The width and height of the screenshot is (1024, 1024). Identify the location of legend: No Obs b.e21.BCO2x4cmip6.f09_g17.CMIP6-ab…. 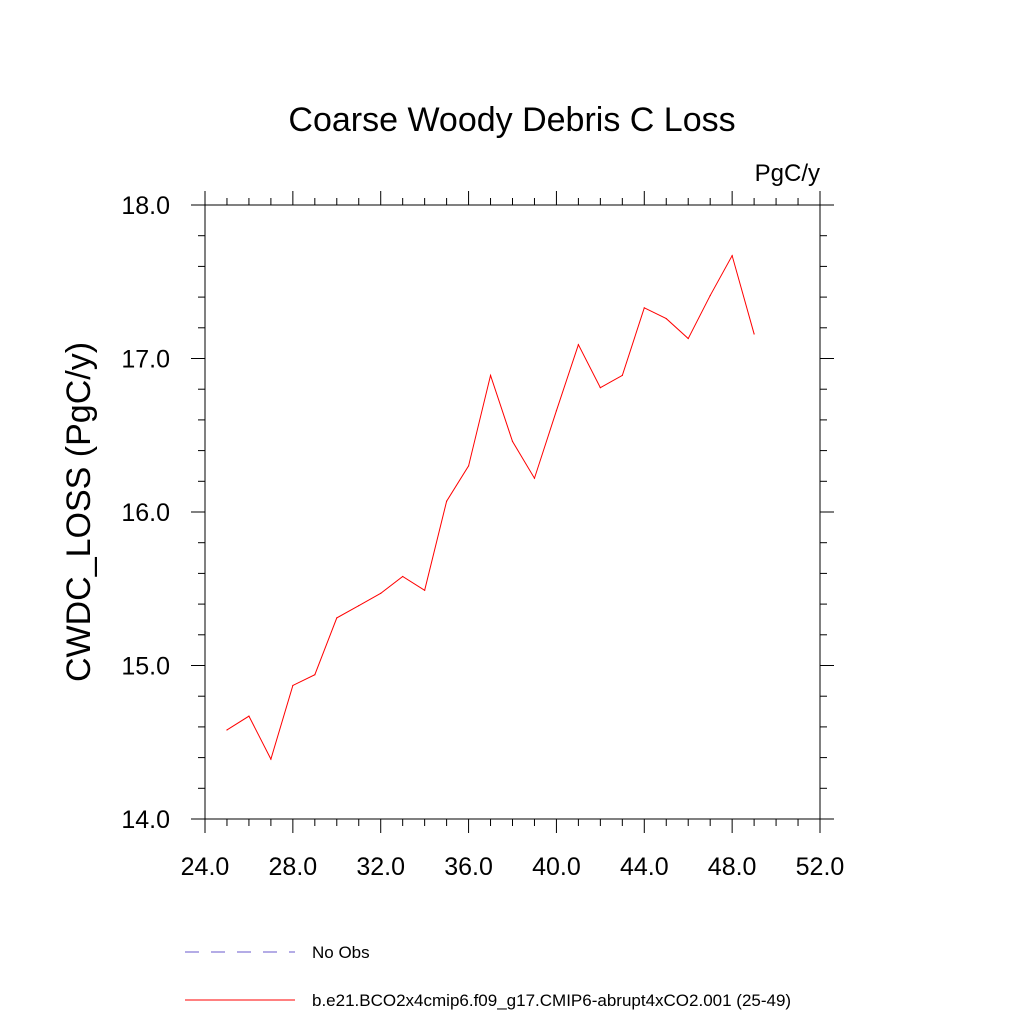
(488, 976).